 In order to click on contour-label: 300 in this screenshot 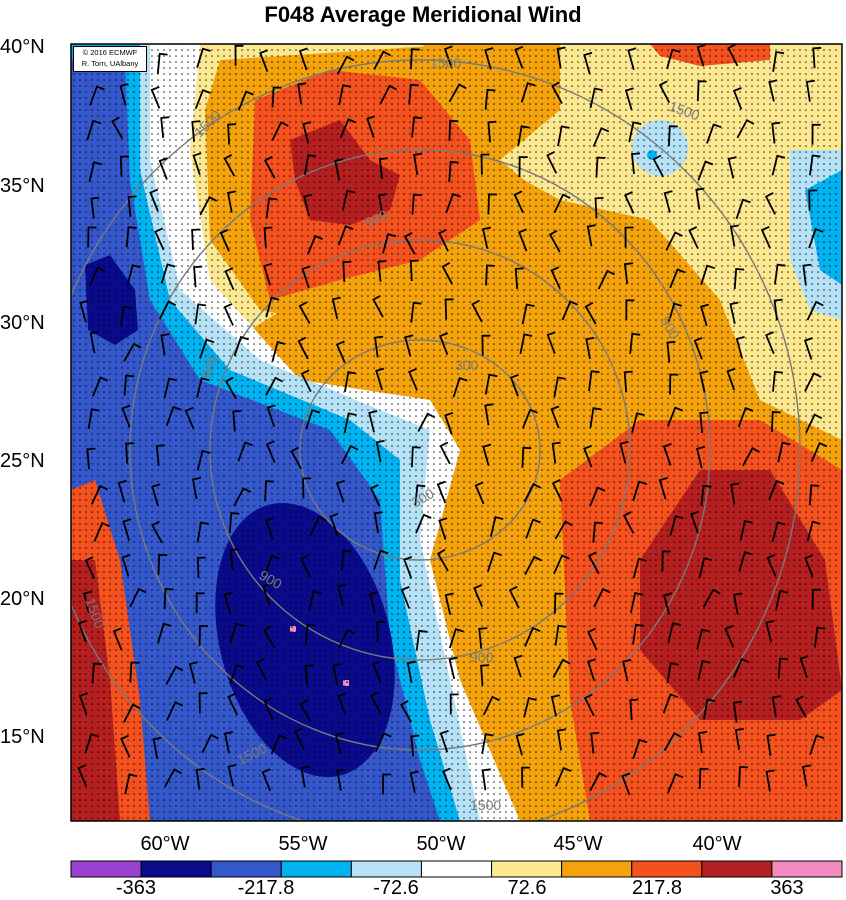, I will do `click(467, 365)`.